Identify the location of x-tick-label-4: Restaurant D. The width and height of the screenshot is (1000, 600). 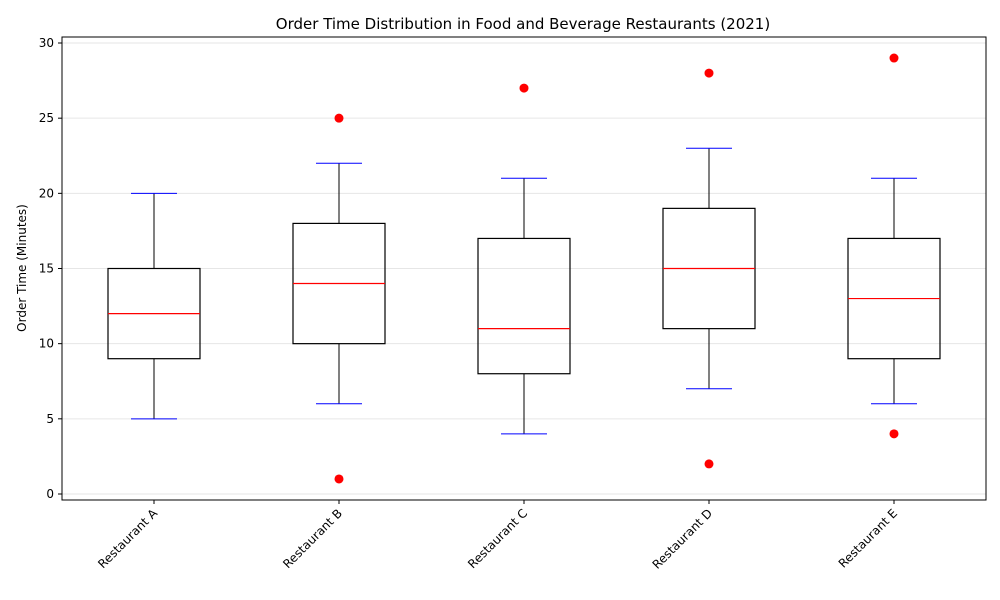
(683, 539).